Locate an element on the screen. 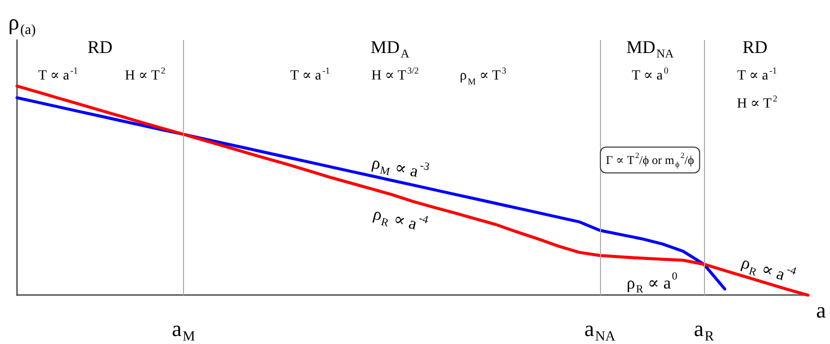 The image size is (830, 344). text: ρM ∝ a-3 is located at coordinates (400, 167).